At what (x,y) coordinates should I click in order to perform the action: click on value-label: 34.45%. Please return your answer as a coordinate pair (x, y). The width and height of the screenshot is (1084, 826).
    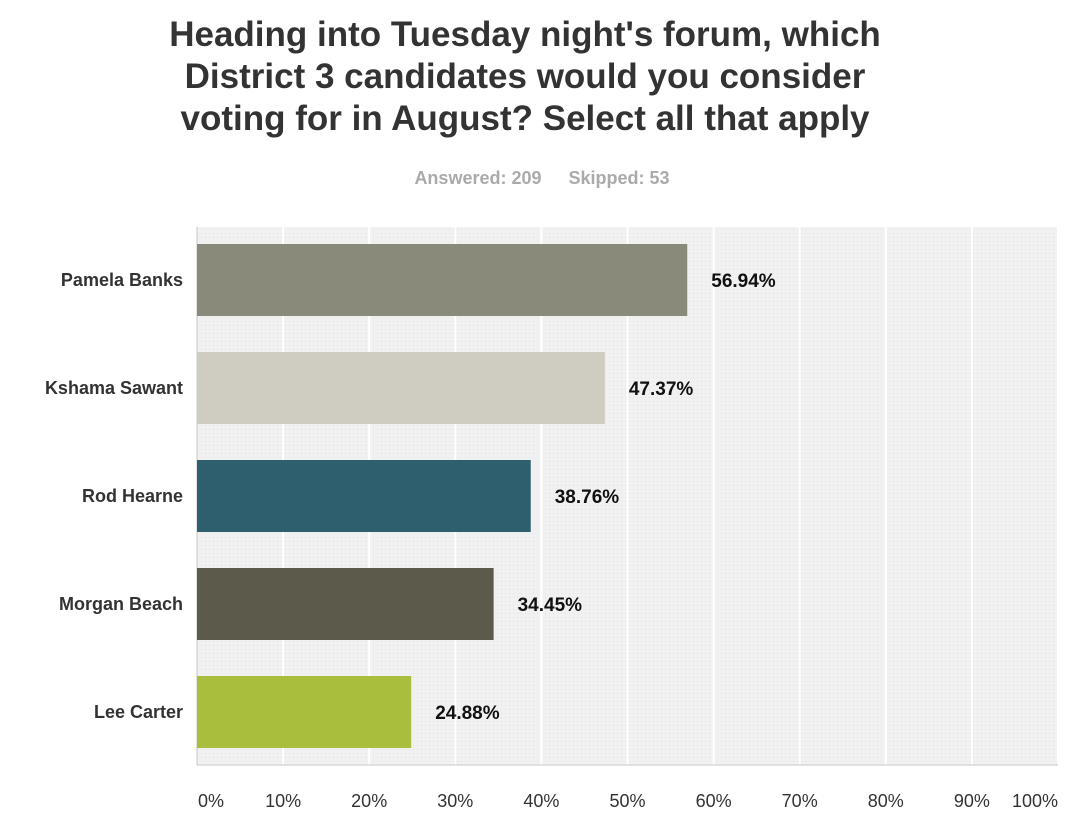
    Looking at the image, I should click on (550, 605).